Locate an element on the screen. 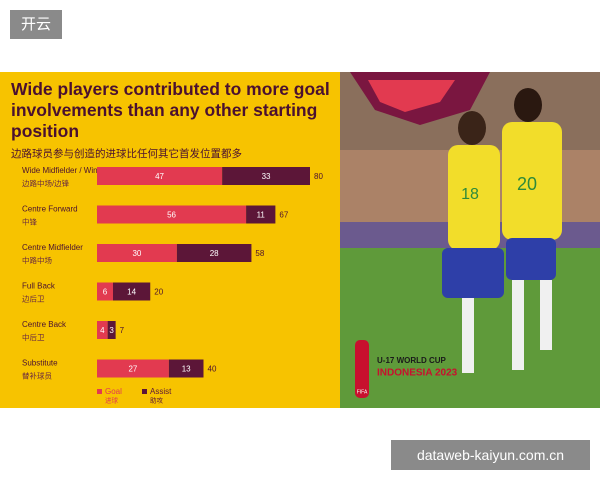  value-label: 3 is located at coordinates (111, 330).